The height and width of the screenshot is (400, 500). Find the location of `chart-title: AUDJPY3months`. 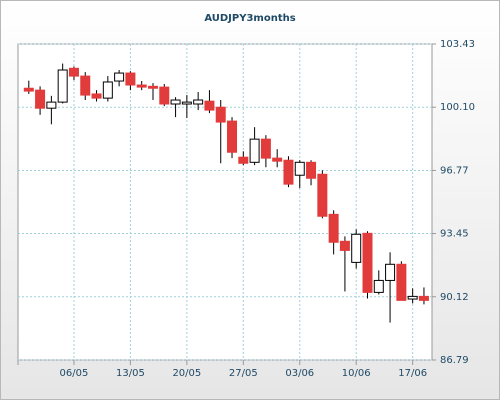

chart-title: AUDJPY3months is located at coordinates (249, 18).